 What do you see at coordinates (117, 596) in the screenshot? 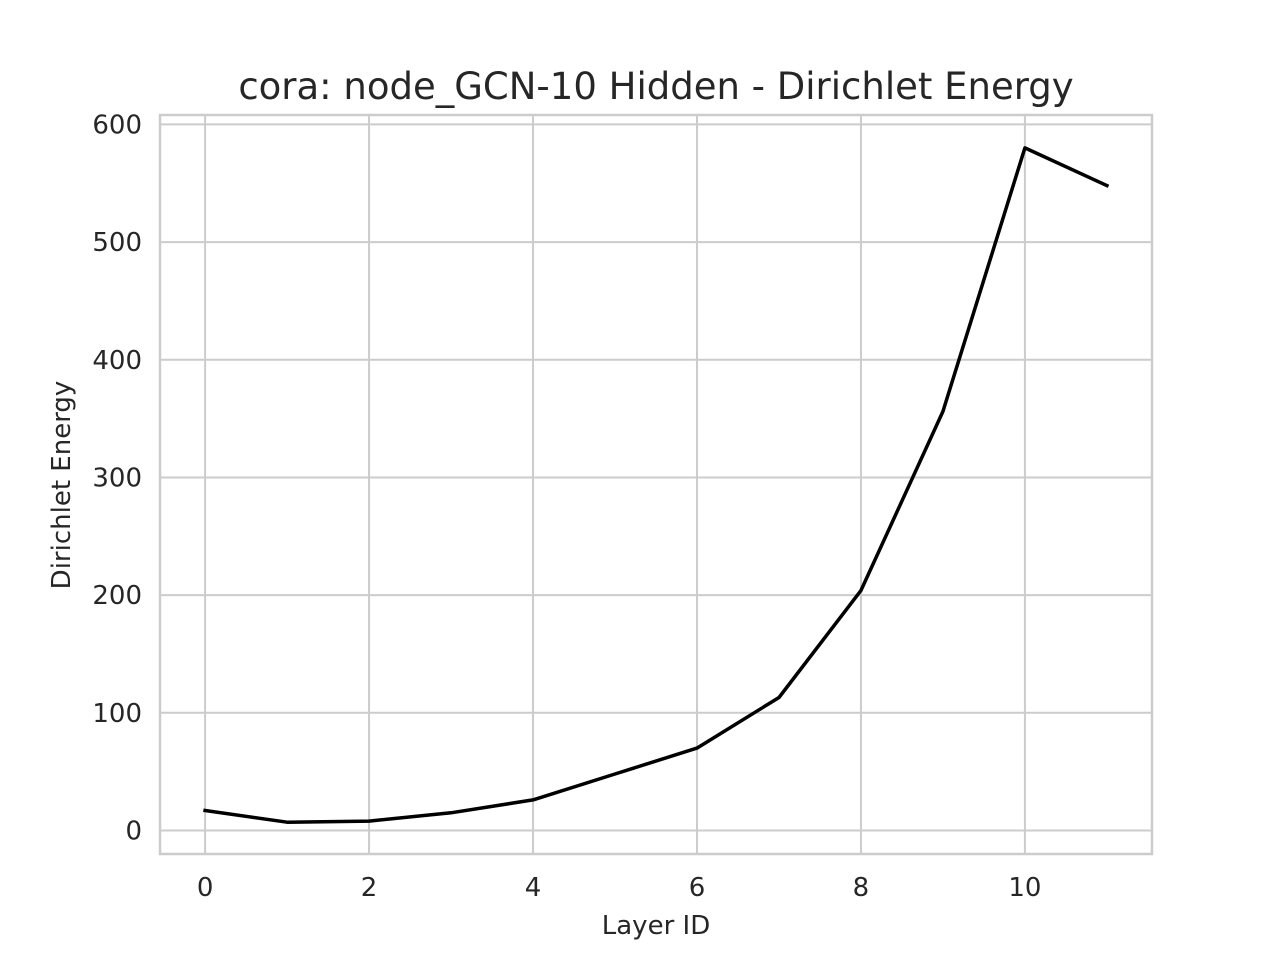
I see `y-tick-label-200: 200` at bounding box center [117, 596].